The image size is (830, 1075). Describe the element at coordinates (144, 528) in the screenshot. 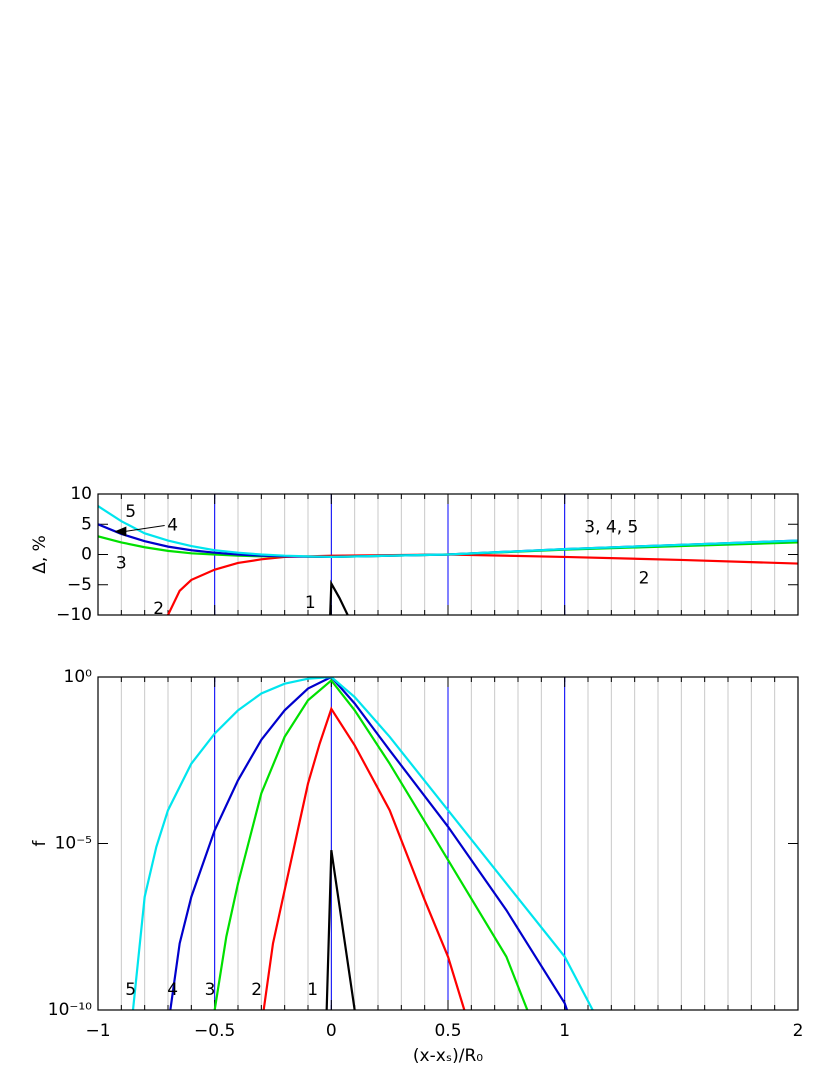

I see `annotation-arrow` at that location.